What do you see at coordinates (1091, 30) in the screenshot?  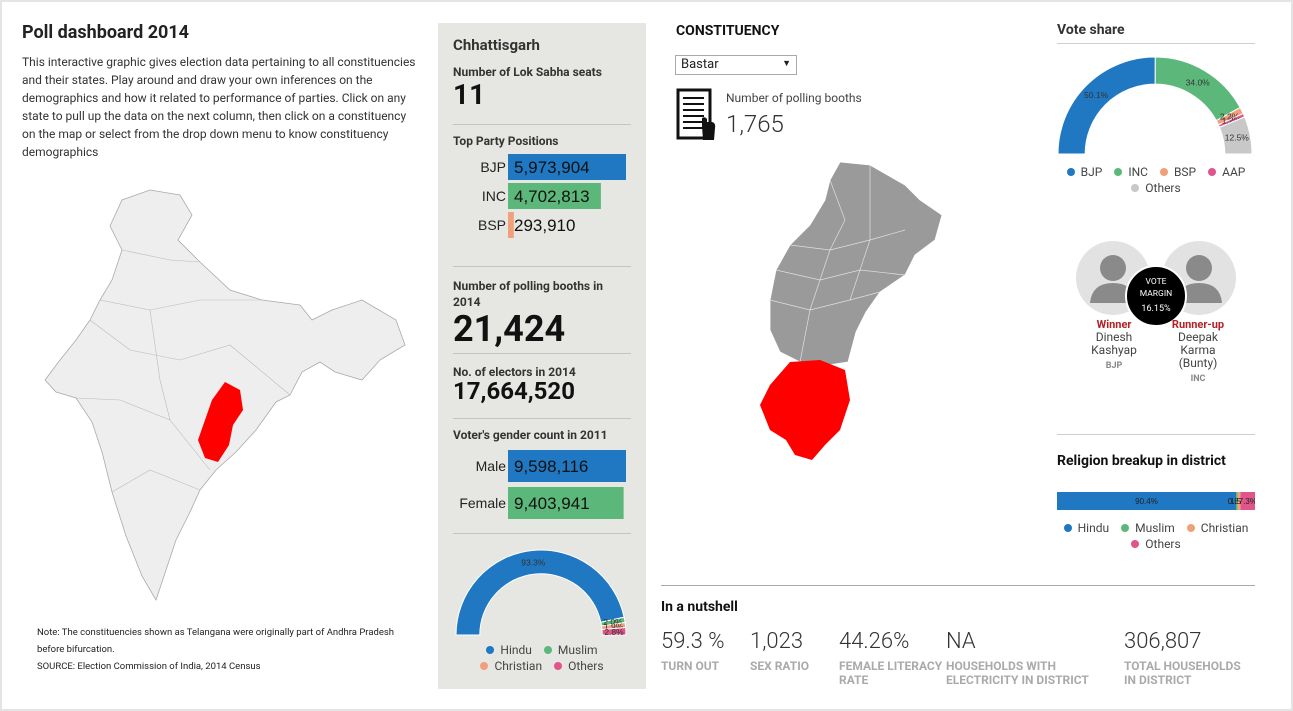 I see `vote-share-title: Vote share` at bounding box center [1091, 30].